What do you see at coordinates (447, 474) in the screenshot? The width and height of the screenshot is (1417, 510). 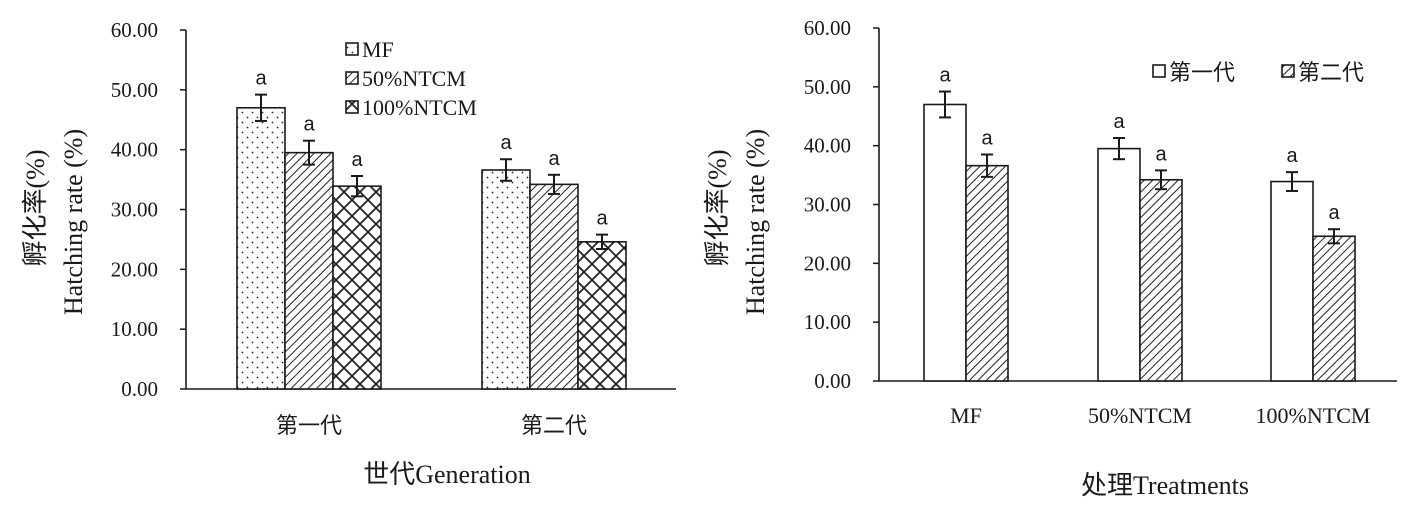 I see `x-axis-title: 世代Generation` at bounding box center [447, 474].